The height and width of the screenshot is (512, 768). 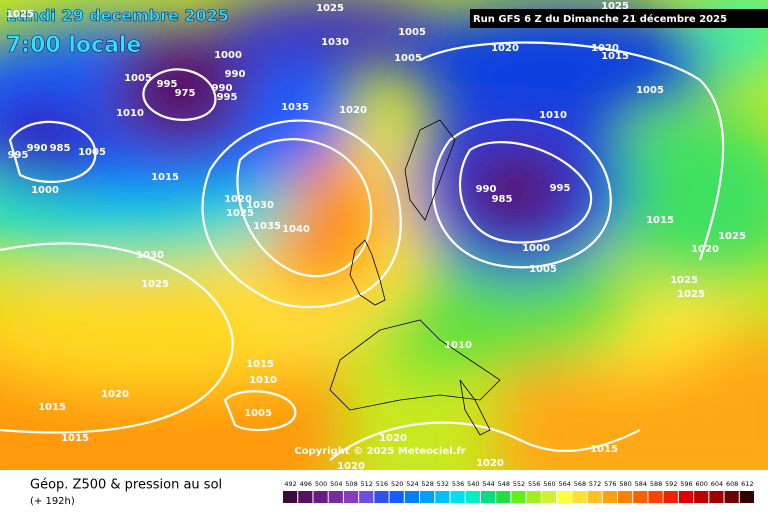 I want to click on scale-label: 504, so click(x=336, y=484).